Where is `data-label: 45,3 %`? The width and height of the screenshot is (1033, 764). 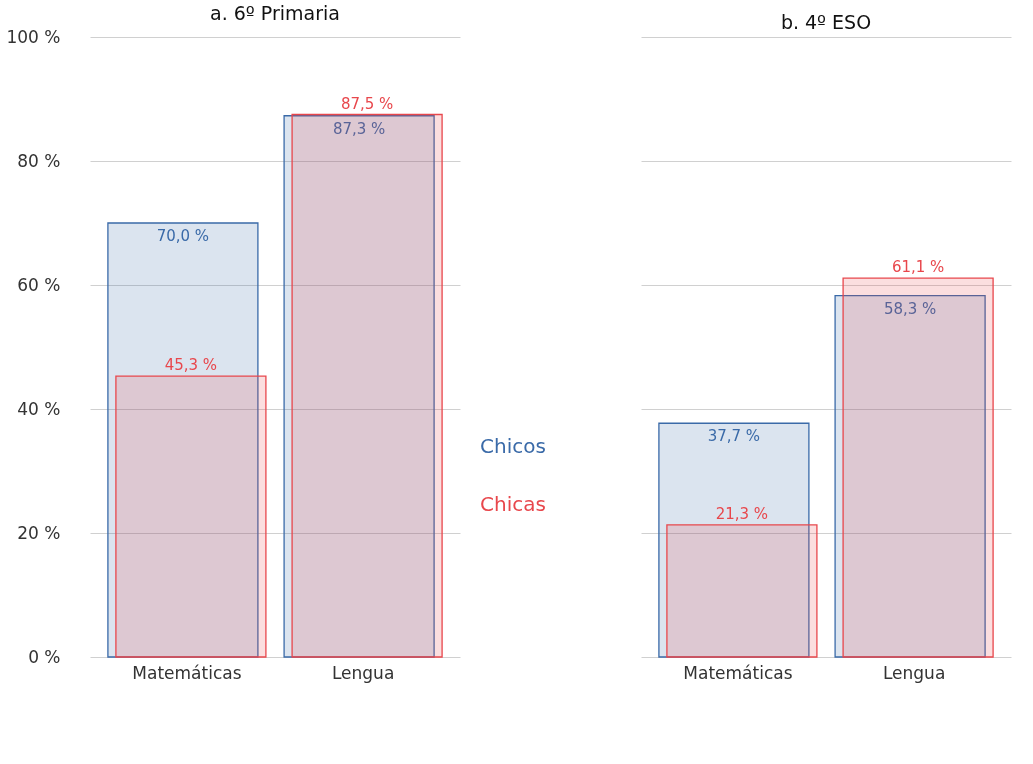
data-label: 45,3 % is located at coordinates (191, 365).